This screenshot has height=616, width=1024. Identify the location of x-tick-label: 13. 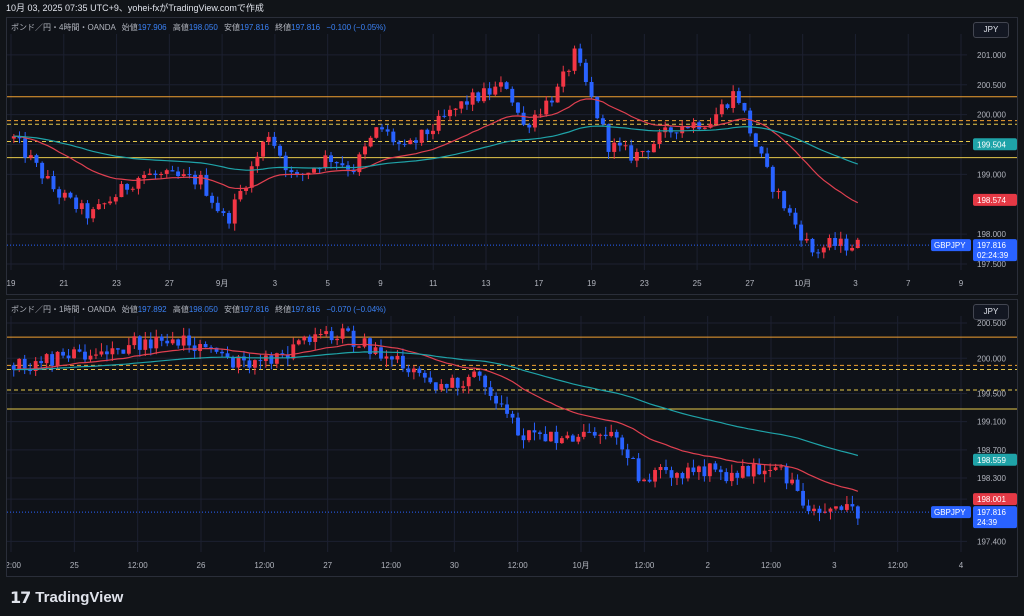
(486, 283).